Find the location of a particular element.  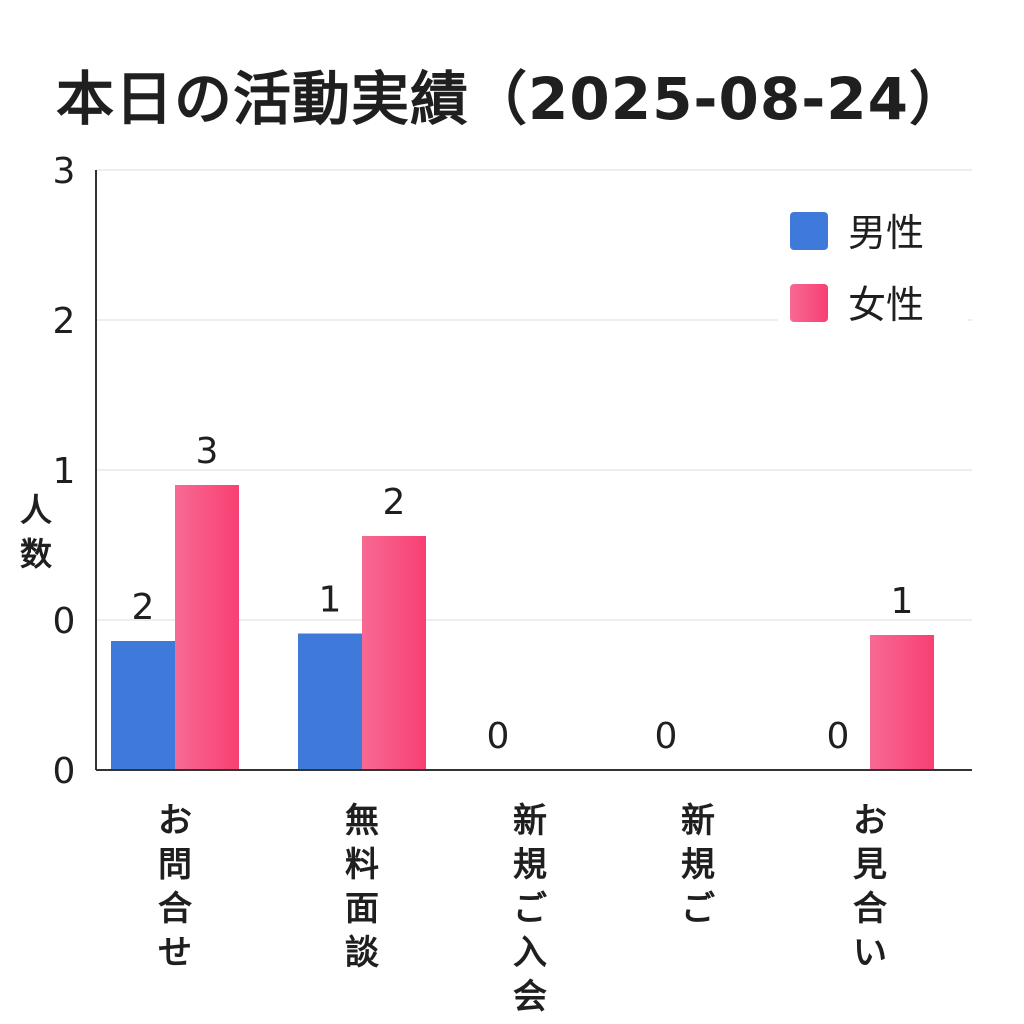

chart-title: 本日の活動実績（2025-08-24） is located at coordinates (512, 99).